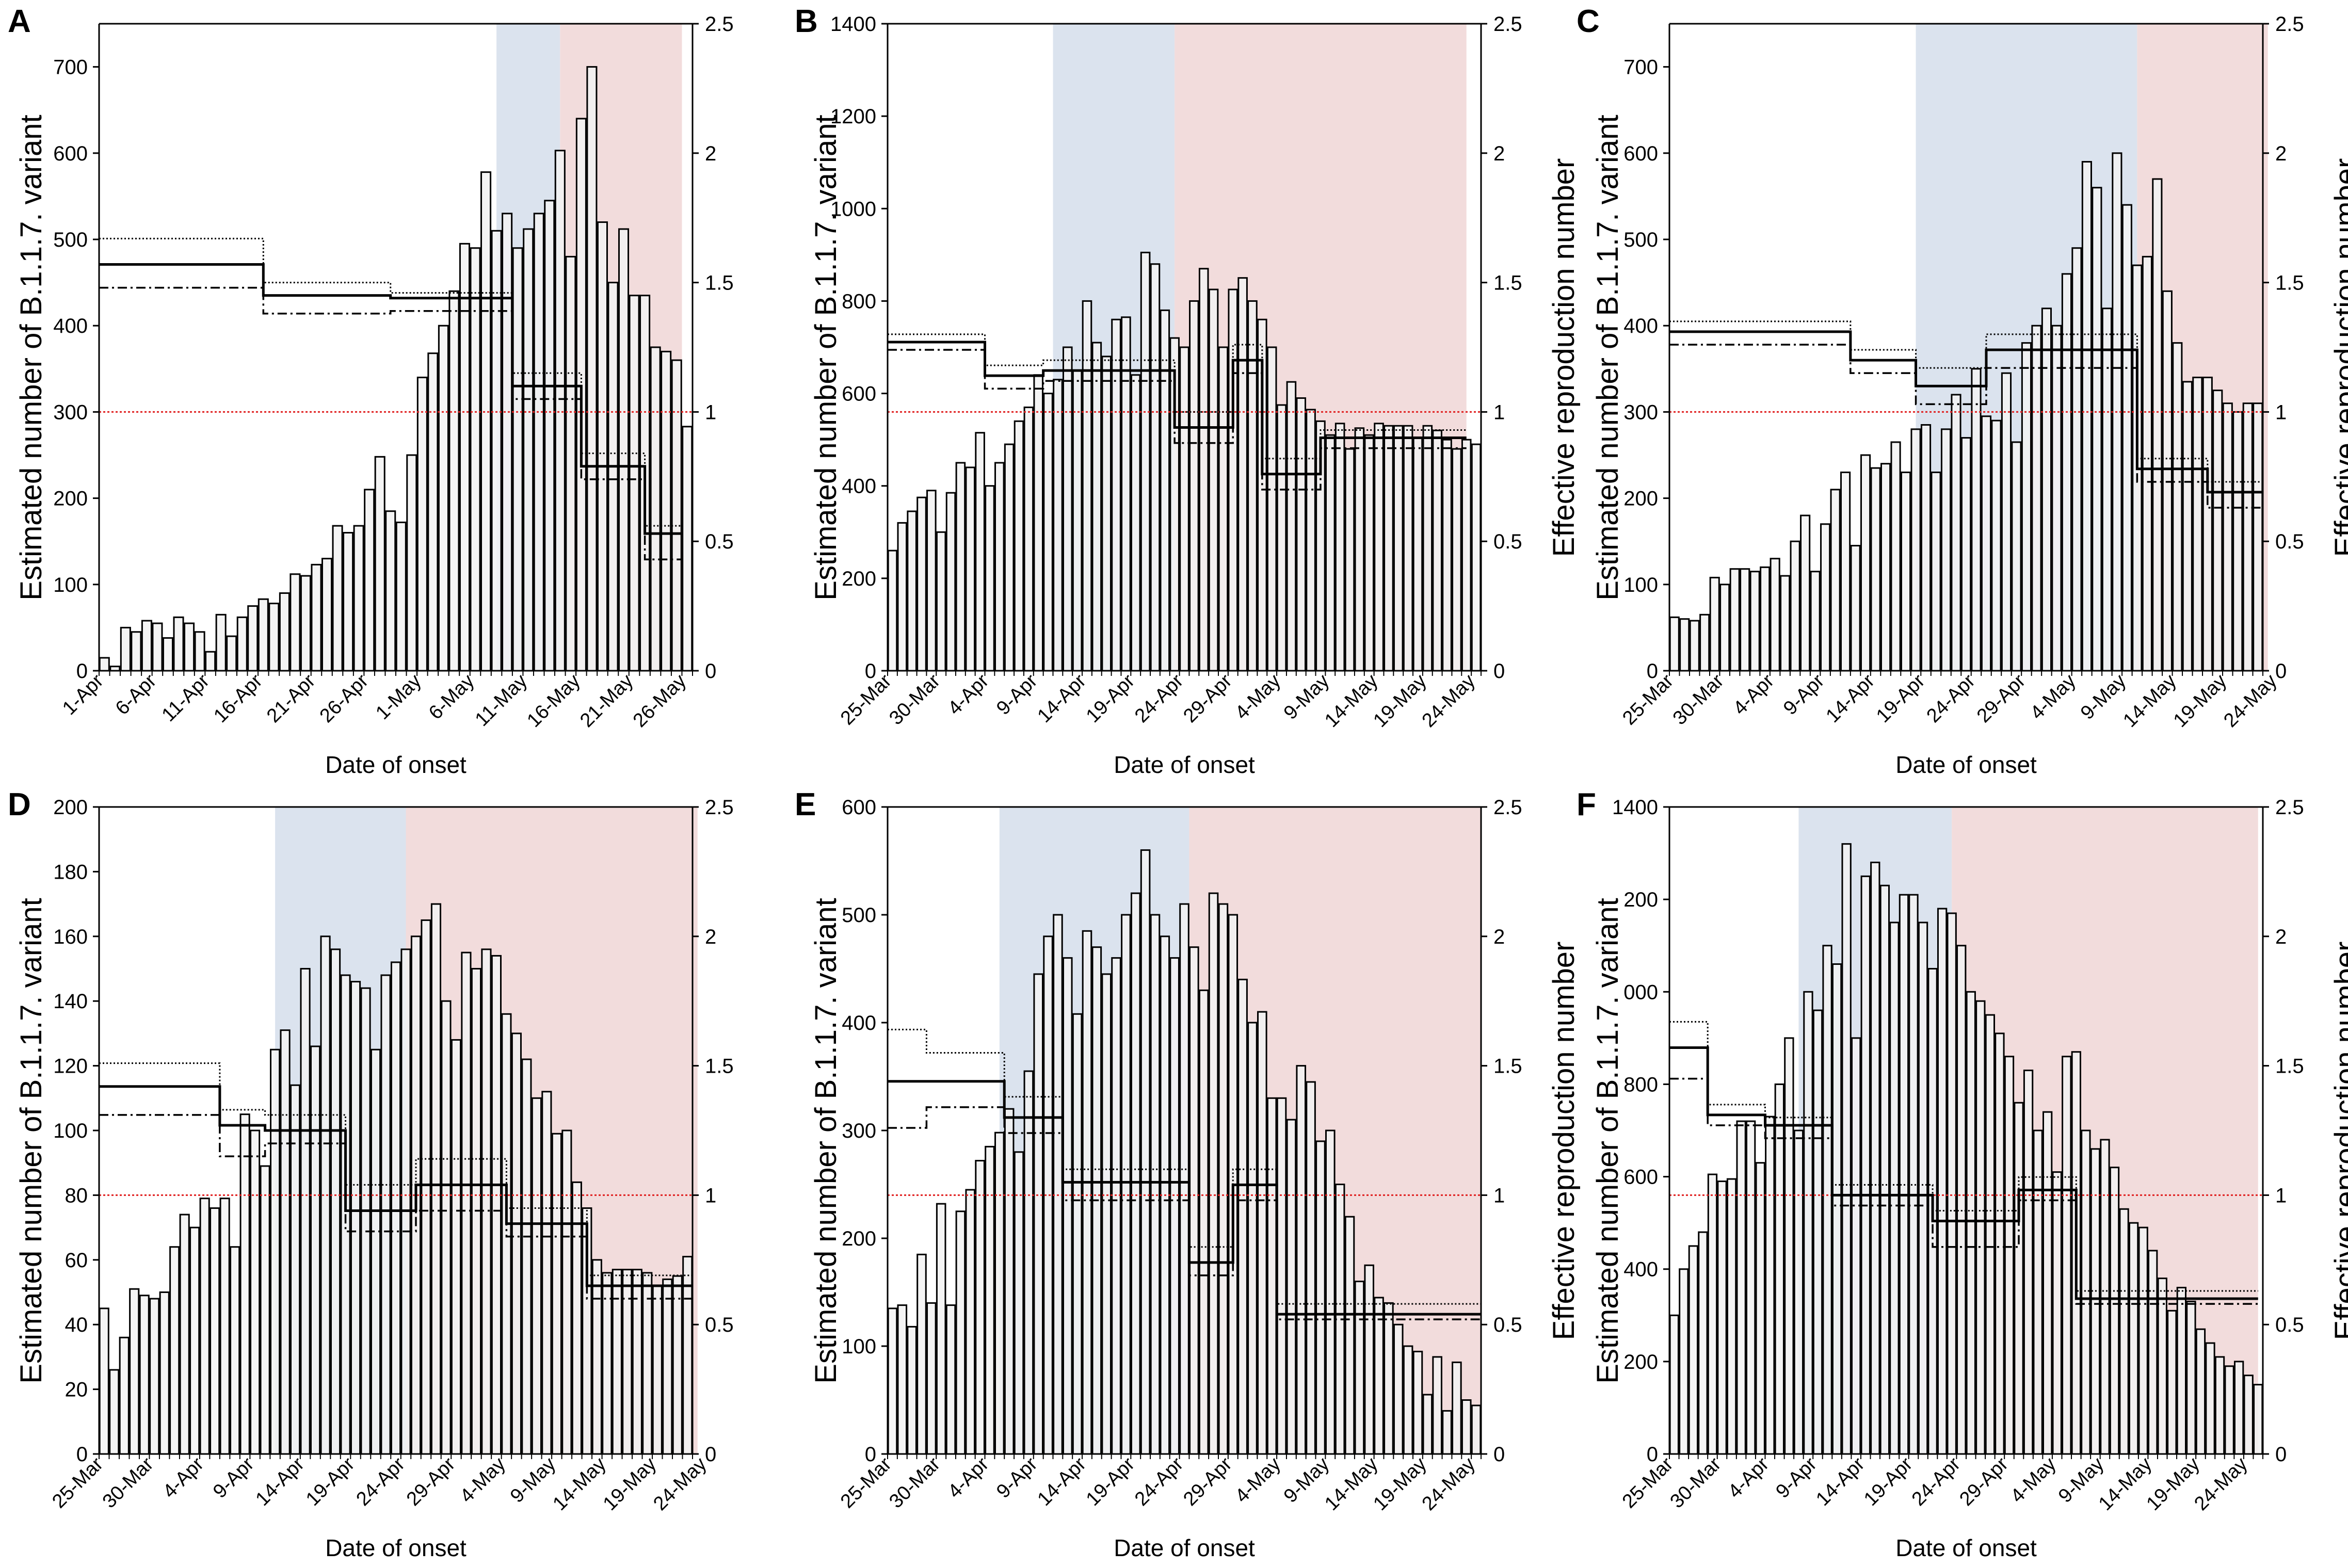  I want to click on ytick-label-C-2: 200, so click(1640, 499).